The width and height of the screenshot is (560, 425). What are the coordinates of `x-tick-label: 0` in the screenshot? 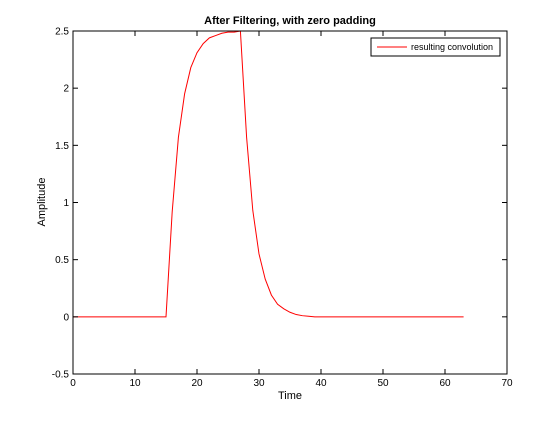 It's located at (73, 383).